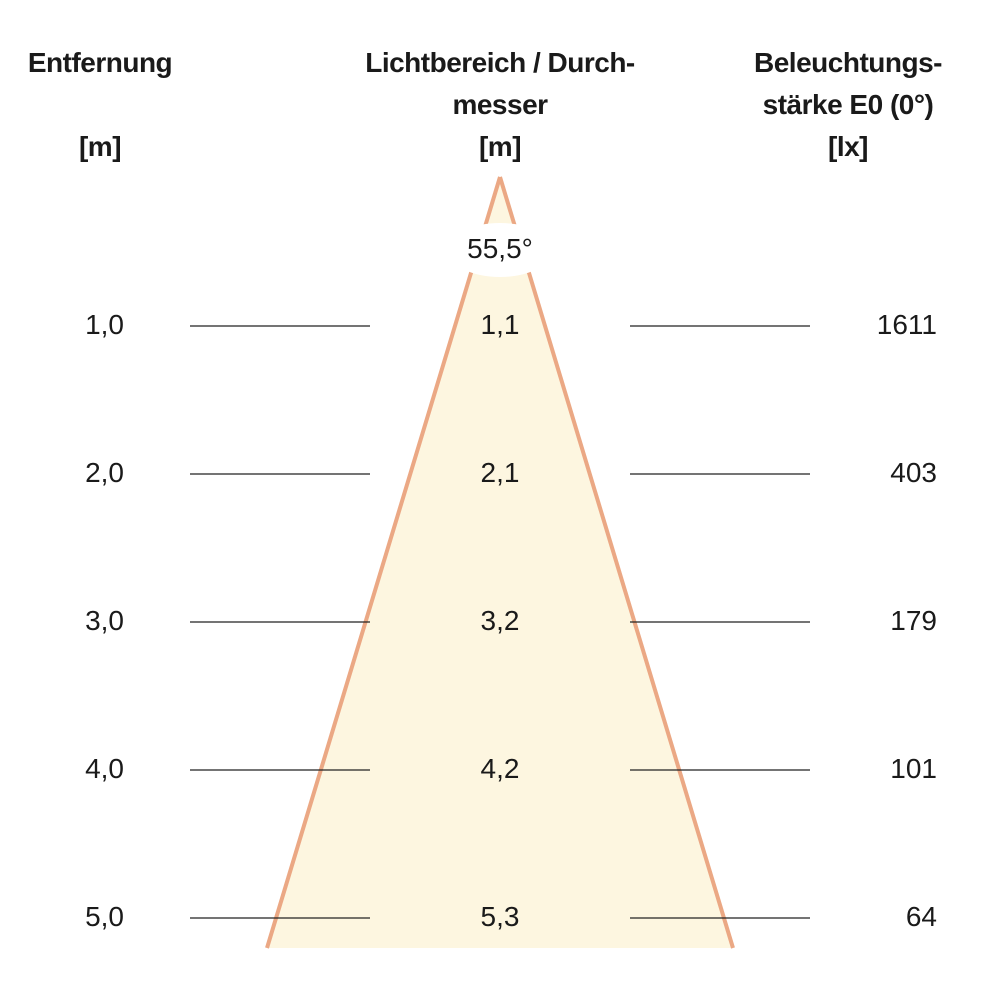 The image size is (1000, 1000). Describe the element at coordinates (500, 472) in the screenshot. I see `diameter-value: 2,1` at that location.